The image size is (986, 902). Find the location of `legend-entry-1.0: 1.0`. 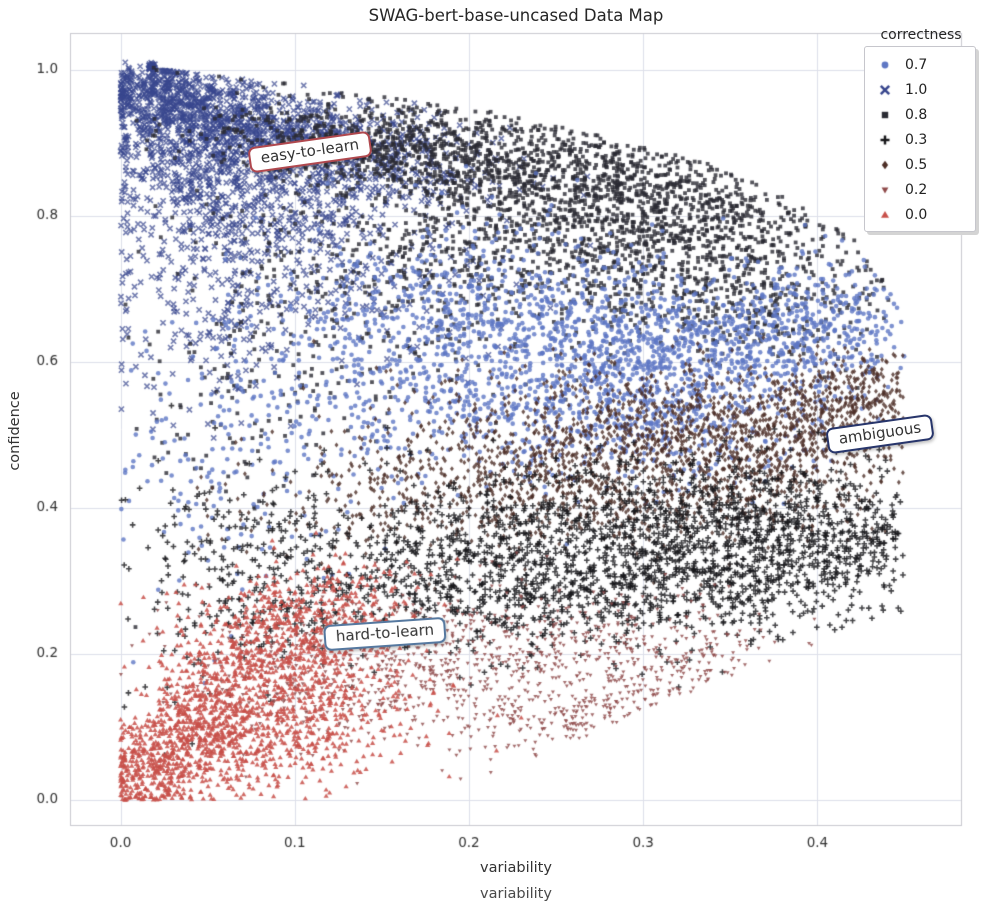

legend-entry-1.0: 1.0 is located at coordinates (920, 89).